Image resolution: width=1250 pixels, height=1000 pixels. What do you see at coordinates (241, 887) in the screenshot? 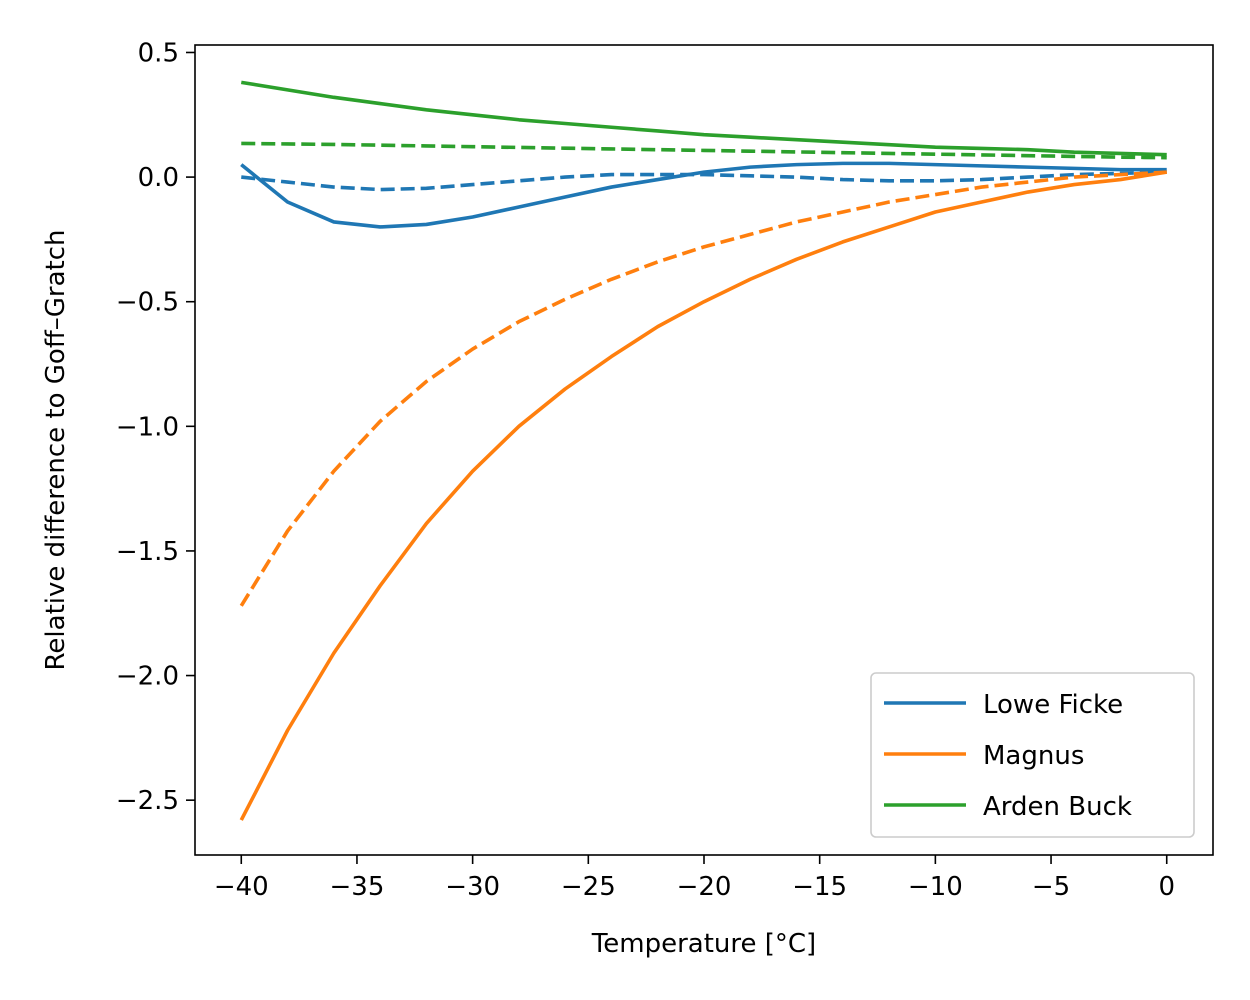
I see `x-tick-label: −40` at bounding box center [241, 887].